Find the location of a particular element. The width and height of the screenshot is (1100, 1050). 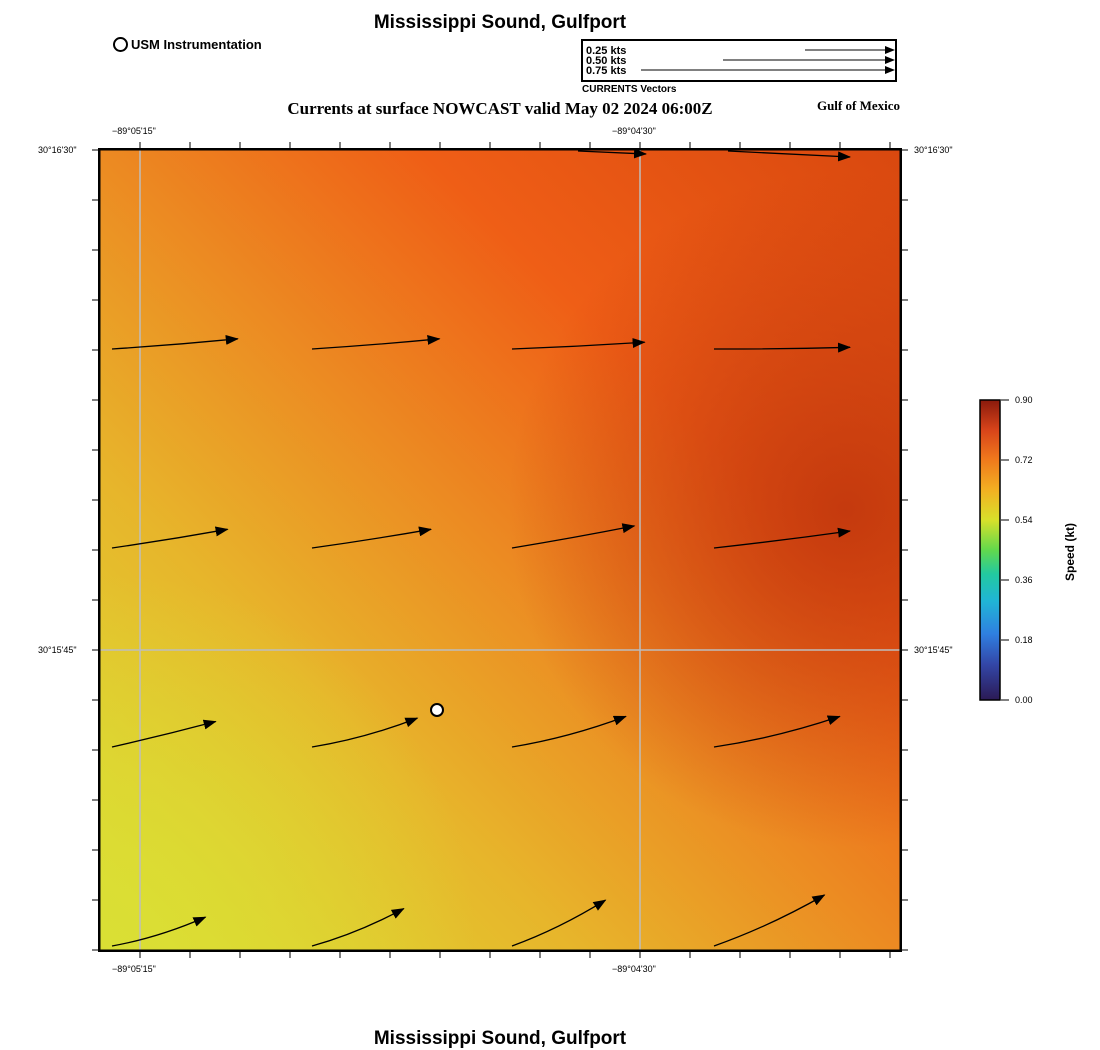

station-legend-label: USM Instrumentation is located at coordinates (196, 44).